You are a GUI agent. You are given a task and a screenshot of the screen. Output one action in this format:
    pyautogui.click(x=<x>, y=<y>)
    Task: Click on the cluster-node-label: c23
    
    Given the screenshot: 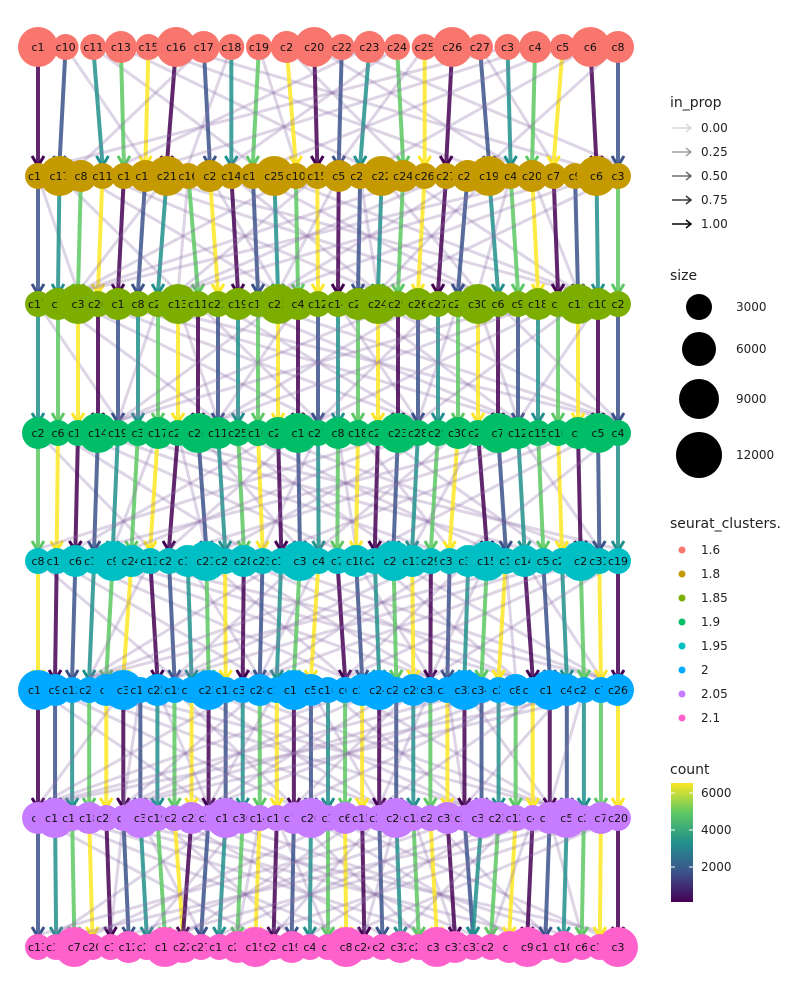 What is the action you would take?
    pyautogui.click(x=262, y=561)
    